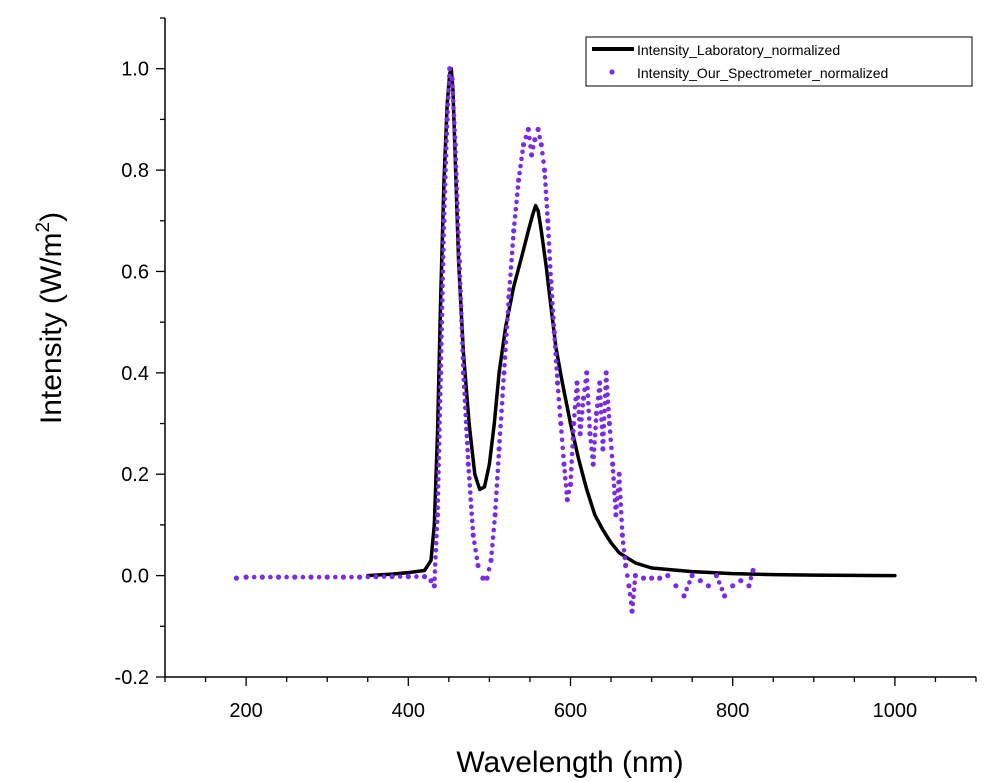 Image resolution: width=992 pixels, height=782 pixels. Describe the element at coordinates (570, 711) in the screenshot. I see `x-tick-label: 600` at that location.